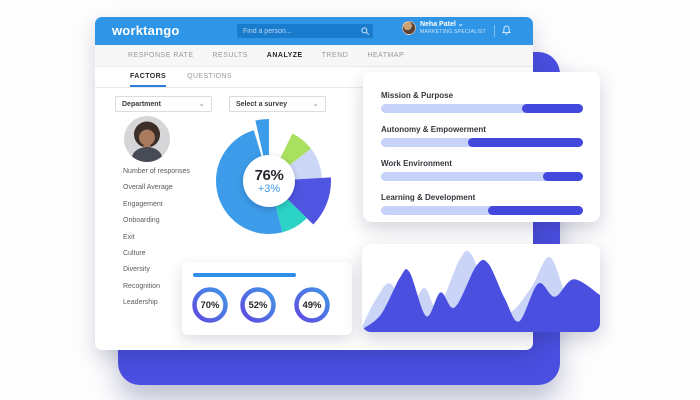 Image resolution: width=700 pixels, height=400 pixels. I want to click on list-item-recognition: Recognition, so click(141, 286).